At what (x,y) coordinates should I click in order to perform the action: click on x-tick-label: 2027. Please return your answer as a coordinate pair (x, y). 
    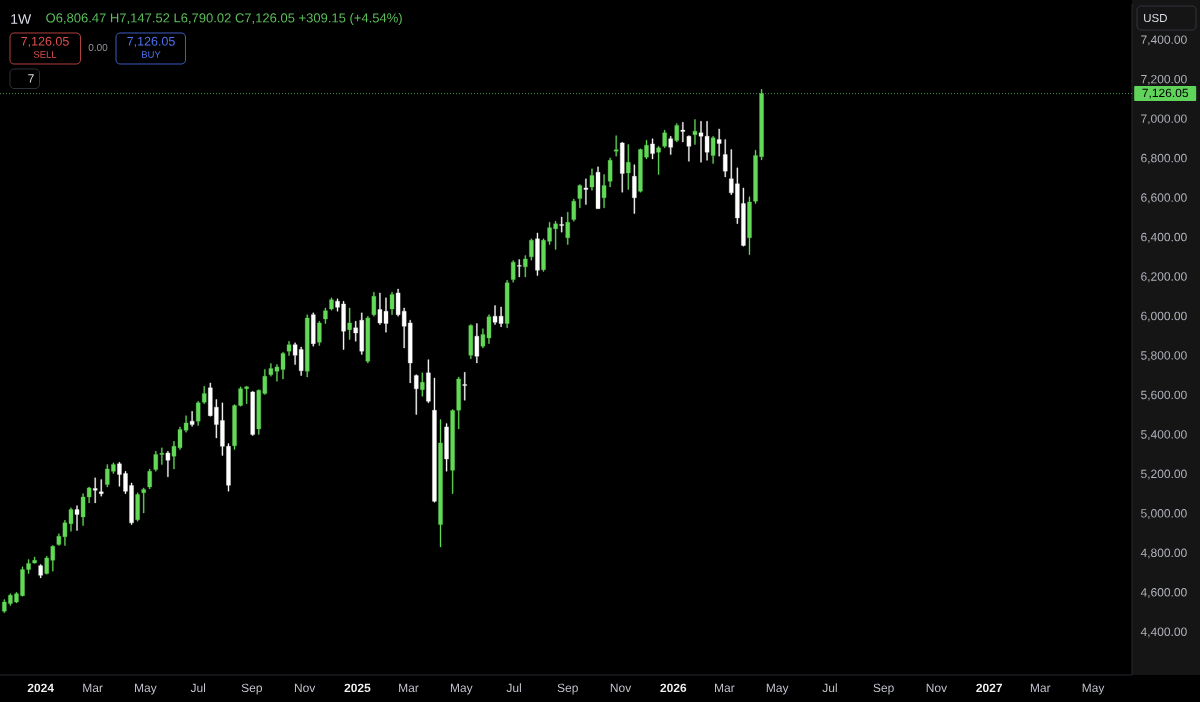
    Looking at the image, I should click on (989, 688).